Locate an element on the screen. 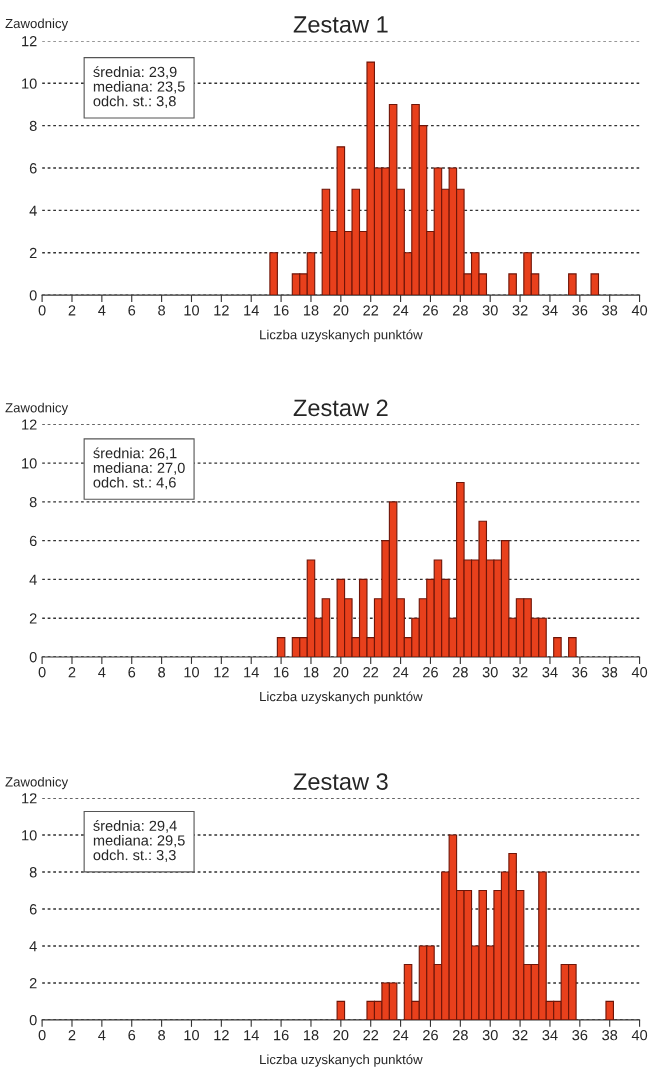 This screenshot has width=658, height=1077. chart-title: Zestaw 2 is located at coordinates (340, 408).